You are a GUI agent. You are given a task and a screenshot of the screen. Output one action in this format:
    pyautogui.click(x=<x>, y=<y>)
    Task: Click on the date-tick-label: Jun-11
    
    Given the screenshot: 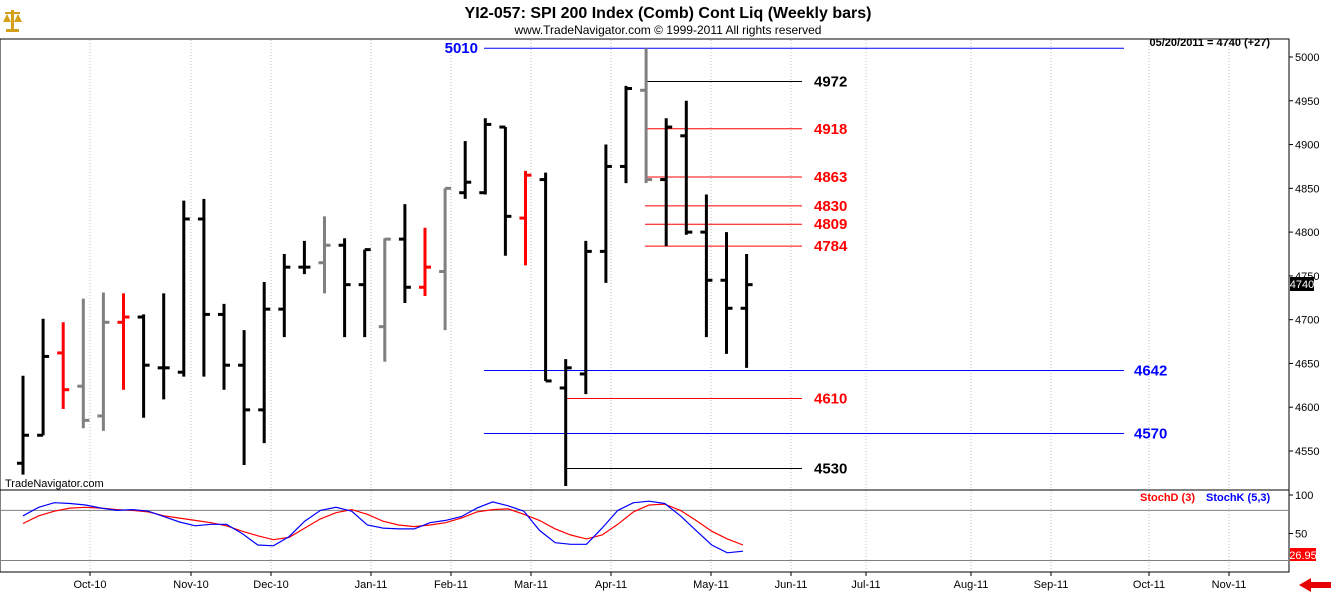 What is the action you would take?
    pyautogui.click(x=791, y=585)
    